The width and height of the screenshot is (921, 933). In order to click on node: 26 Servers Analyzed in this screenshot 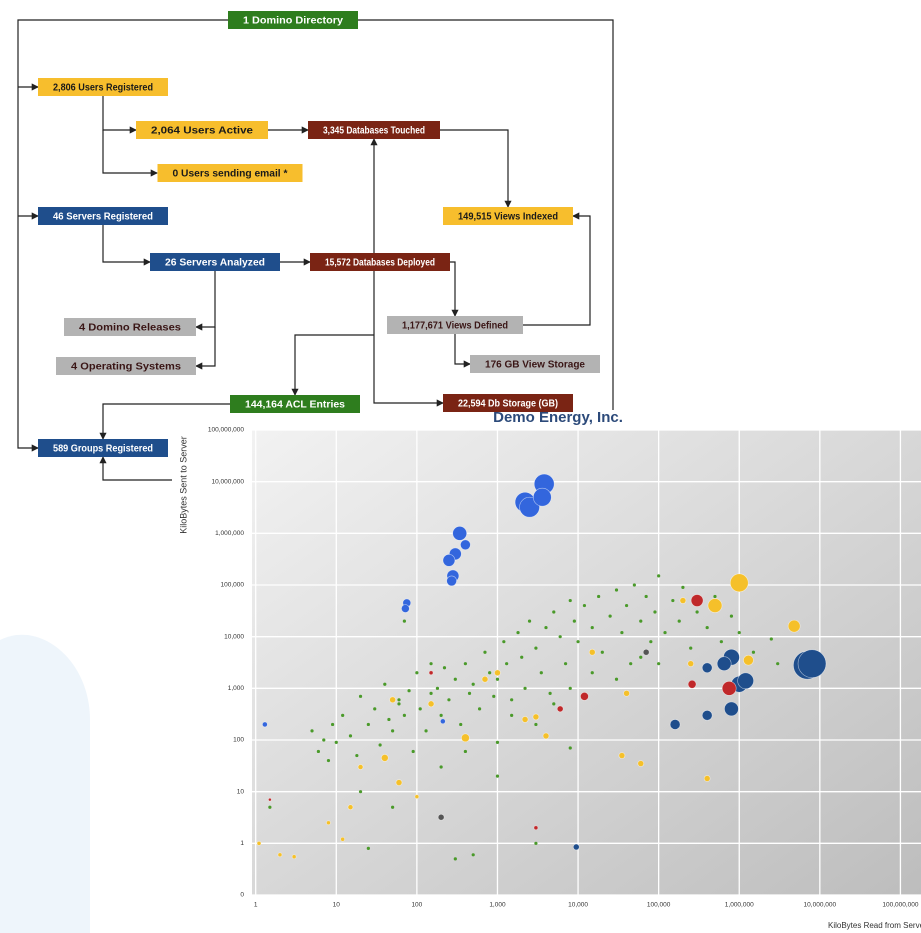, I will do `click(215, 262)`.